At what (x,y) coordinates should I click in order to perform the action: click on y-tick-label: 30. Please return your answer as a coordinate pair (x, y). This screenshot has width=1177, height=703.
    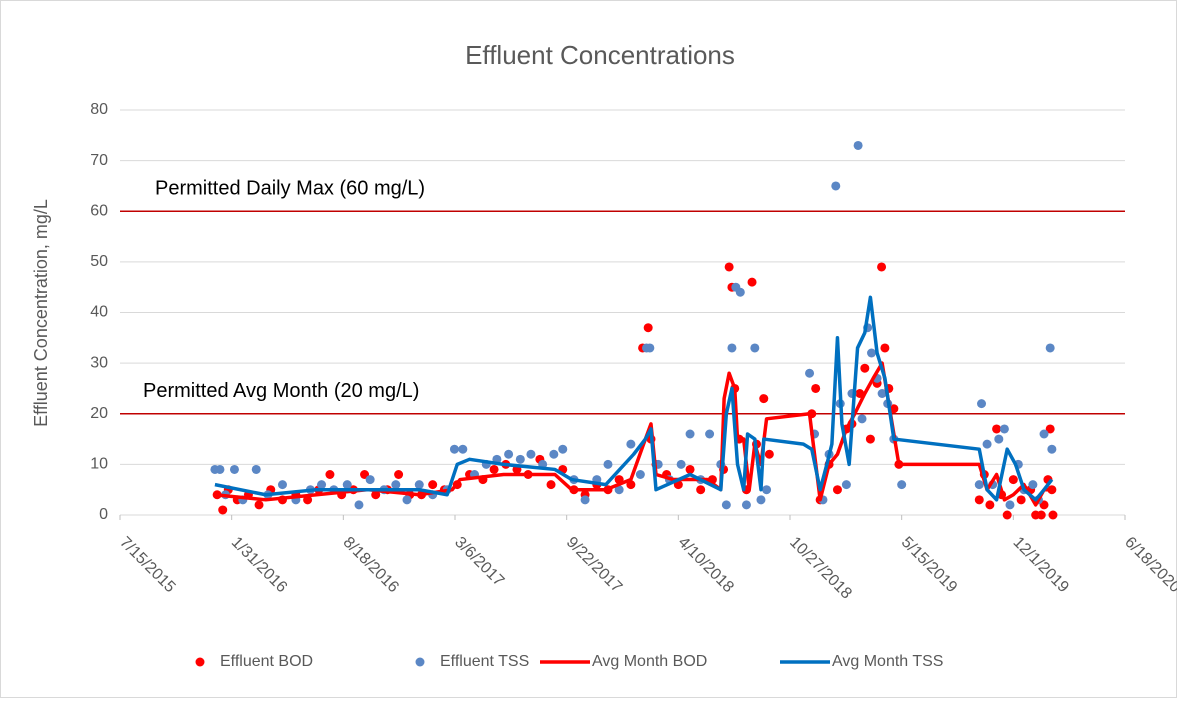
    Looking at the image, I should click on (99, 362).